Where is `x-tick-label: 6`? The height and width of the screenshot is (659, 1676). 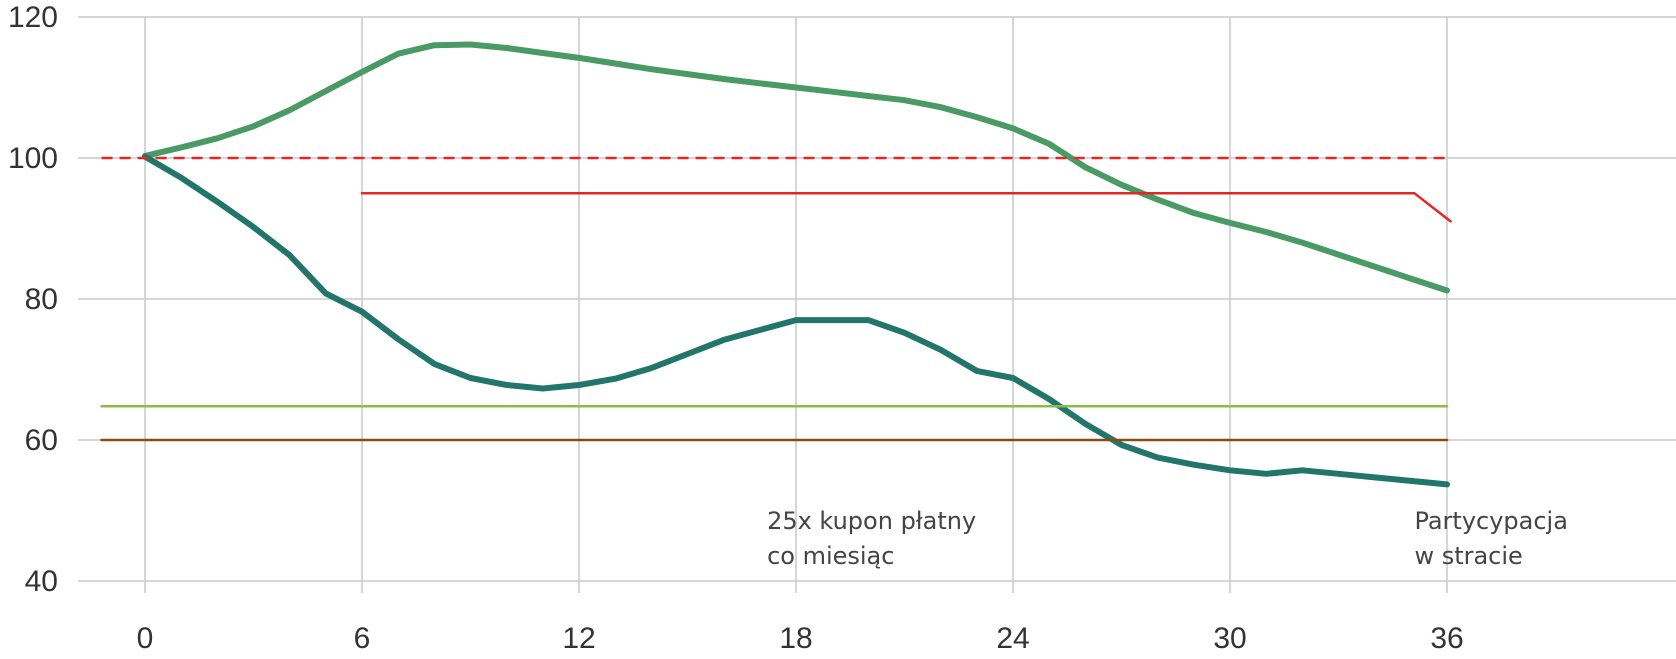
x-tick-label: 6 is located at coordinates (362, 638).